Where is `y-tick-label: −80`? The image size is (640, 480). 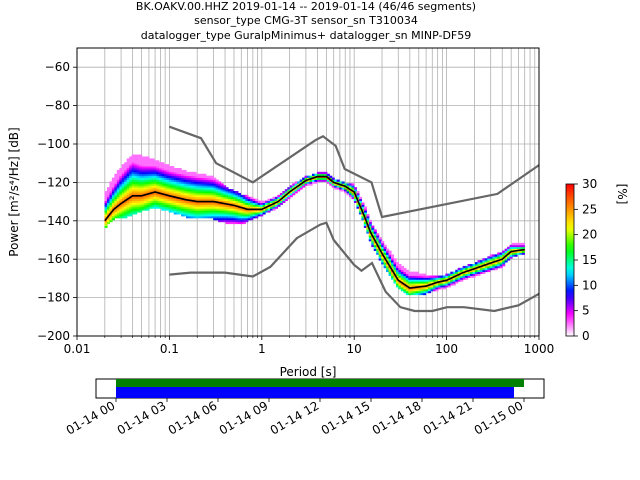
y-tick-label: −80 is located at coordinates (57, 106).